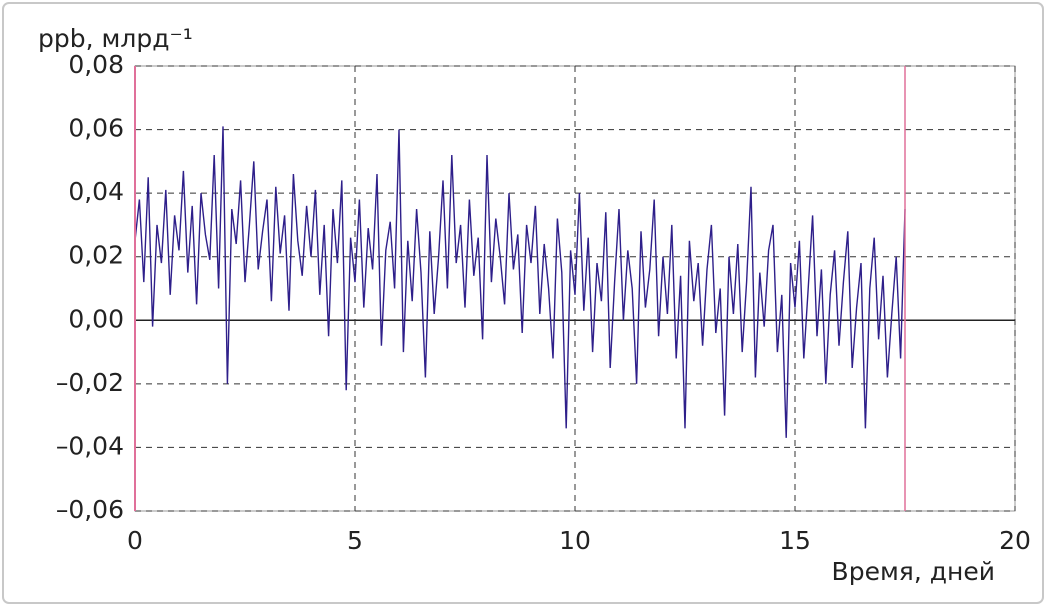  What do you see at coordinates (355, 540) in the screenshot?
I see `x-tick-label: 5` at bounding box center [355, 540].